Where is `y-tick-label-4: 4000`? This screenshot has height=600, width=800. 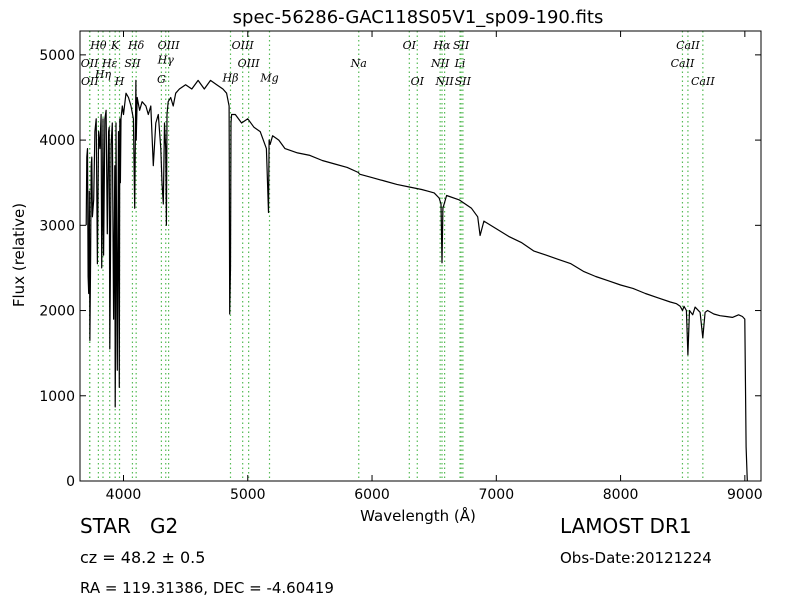
y-tick-label-4: 4000 is located at coordinates (57, 141).